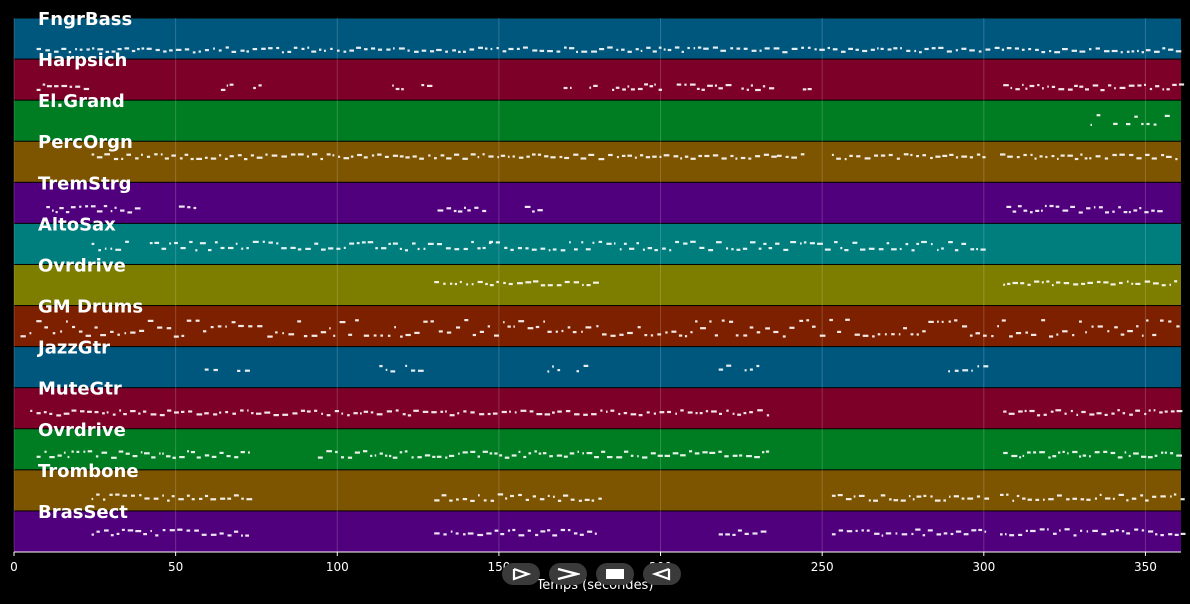 The width and height of the screenshot is (1190, 604). What do you see at coordinates (568, 574) in the screenshot?
I see `fast-forward-button` at bounding box center [568, 574].